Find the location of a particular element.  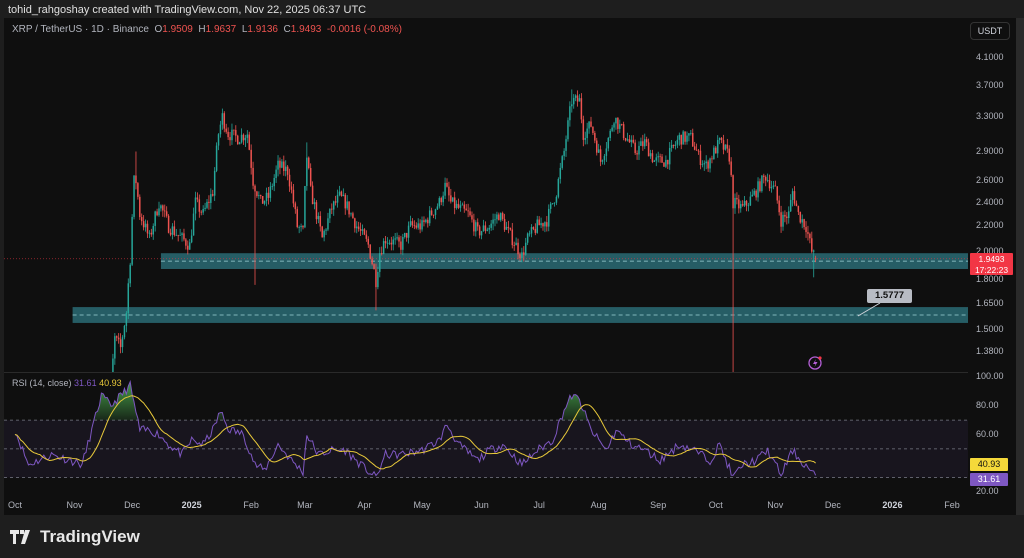

price-axis-label: 1.5000 is located at coordinates (990, 328).